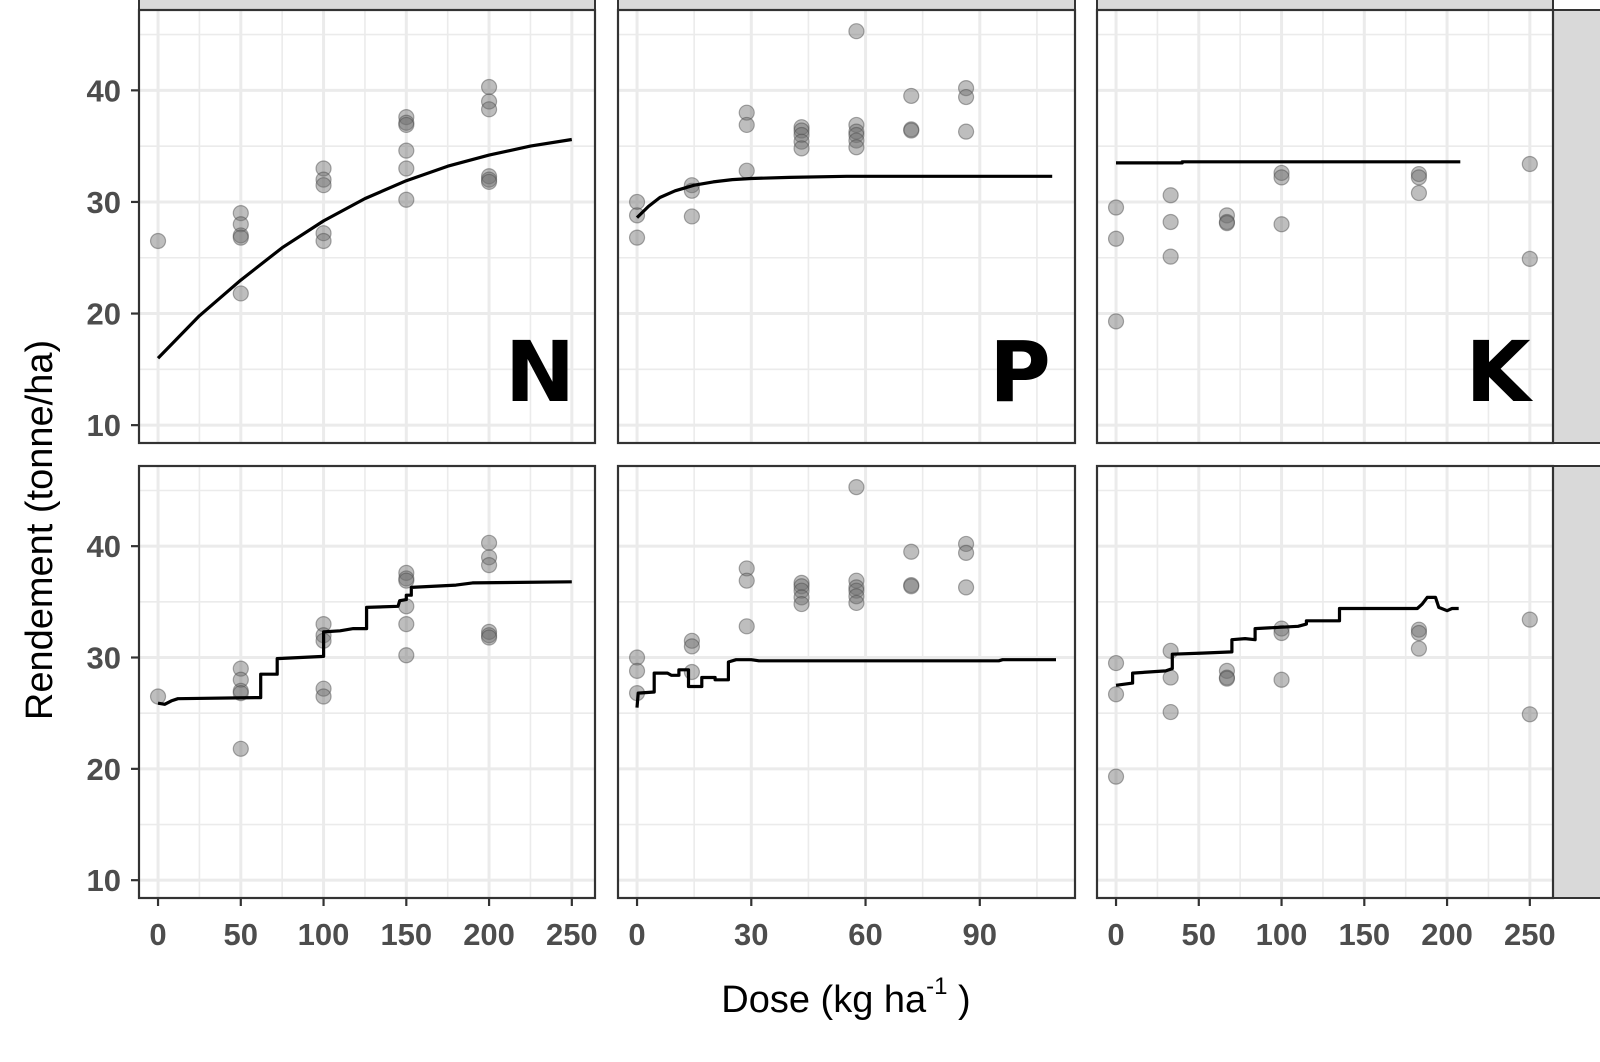 This screenshot has width=1600, height=1062. I want to click on x-axis-title: Dose (kg ha-1 ), so click(845, 997).